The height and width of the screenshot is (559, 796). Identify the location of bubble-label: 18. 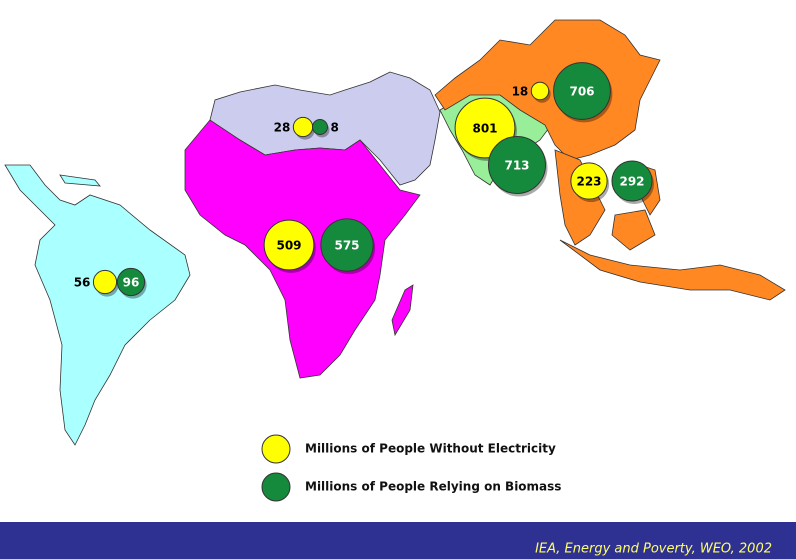
(520, 92).